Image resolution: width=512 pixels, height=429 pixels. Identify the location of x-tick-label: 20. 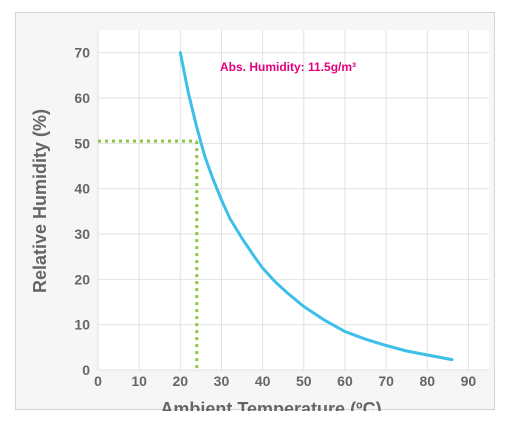
(181, 381).